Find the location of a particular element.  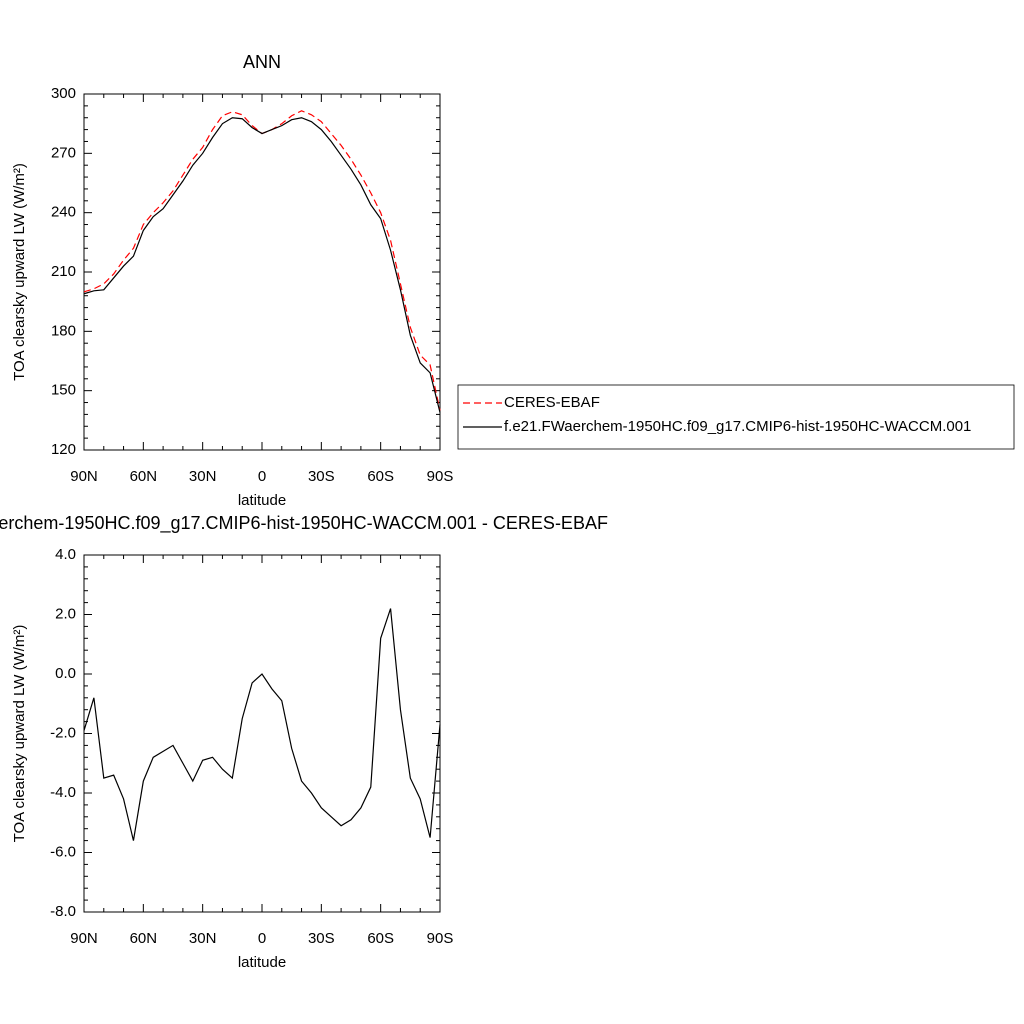

y-tick-label: 120 is located at coordinates (63, 449).